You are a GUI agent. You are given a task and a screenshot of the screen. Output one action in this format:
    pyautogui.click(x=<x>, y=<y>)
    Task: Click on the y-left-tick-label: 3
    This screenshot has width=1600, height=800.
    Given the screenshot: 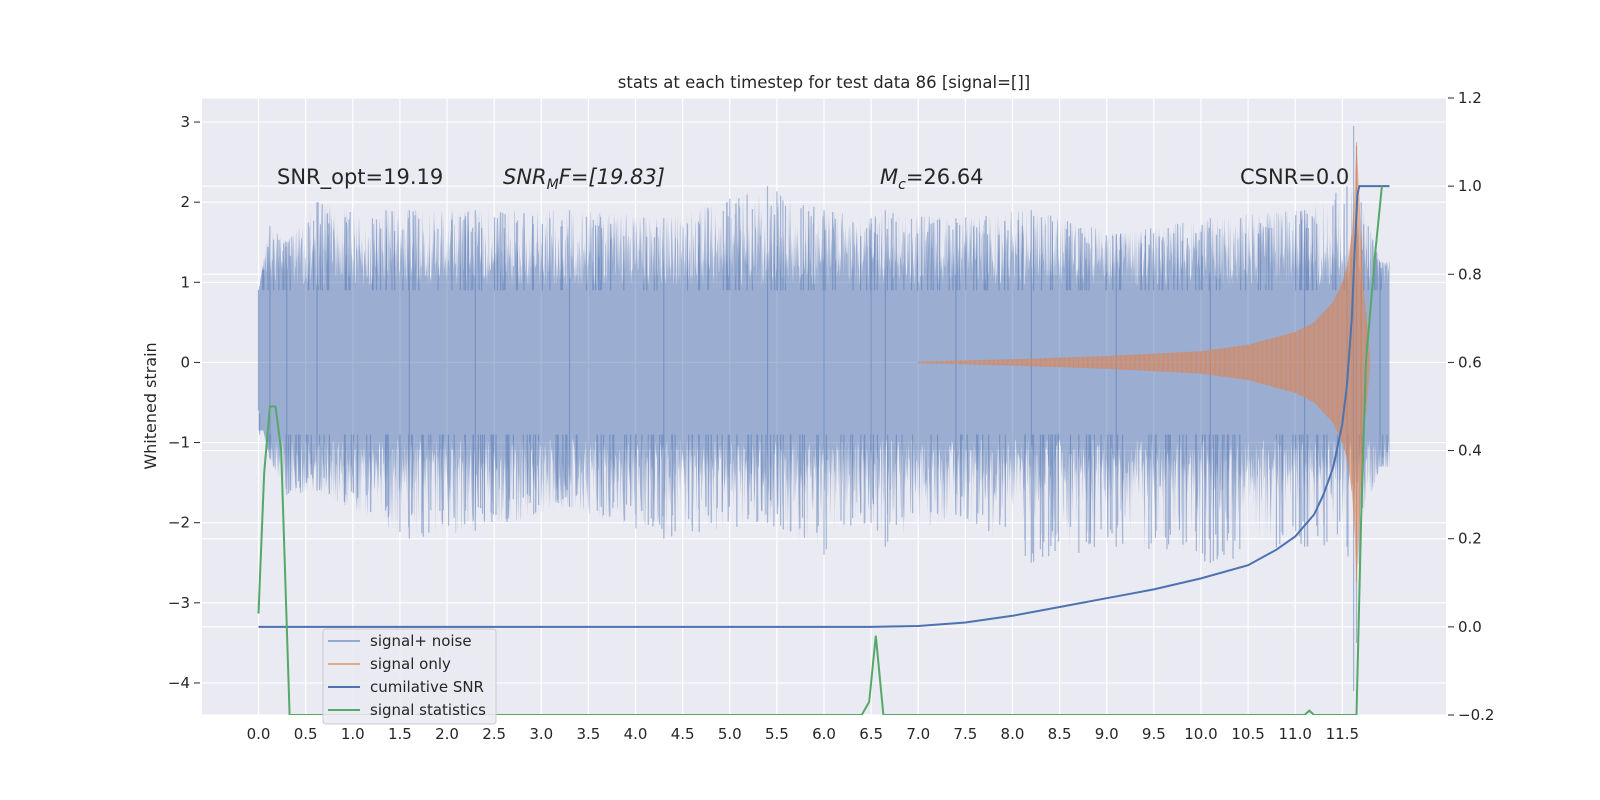 What is the action you would take?
    pyautogui.click(x=185, y=122)
    